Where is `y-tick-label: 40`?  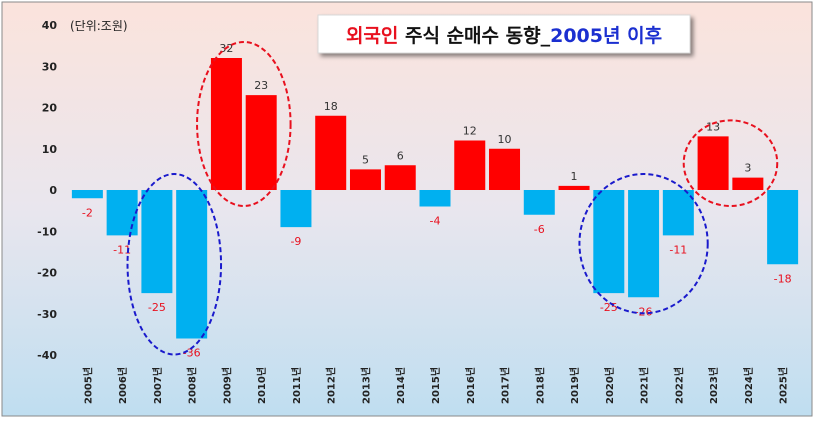
y-tick-label: 40 is located at coordinates (50, 25).